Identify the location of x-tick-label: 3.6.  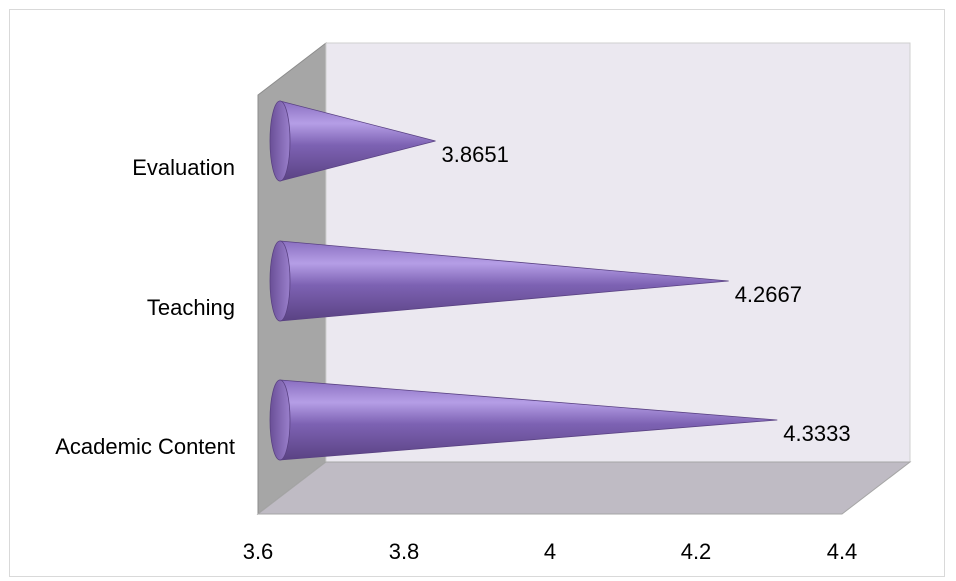
(258, 551).